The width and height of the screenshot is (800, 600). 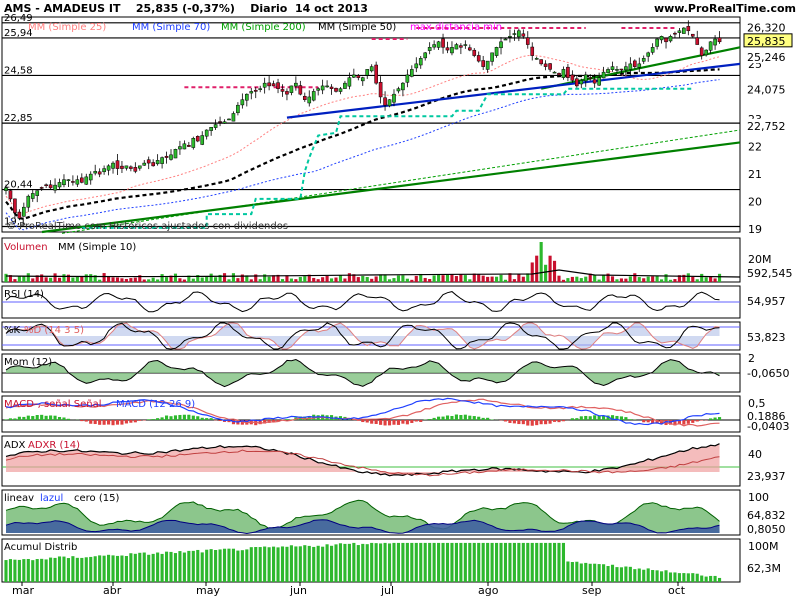 I want to click on y-tick-label: 20, so click(x=755, y=202).